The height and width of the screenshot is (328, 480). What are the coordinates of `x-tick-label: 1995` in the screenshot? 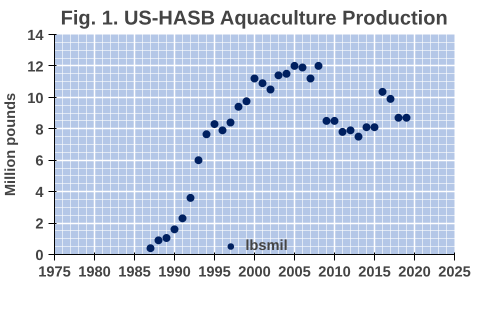 It's located at (214, 272).